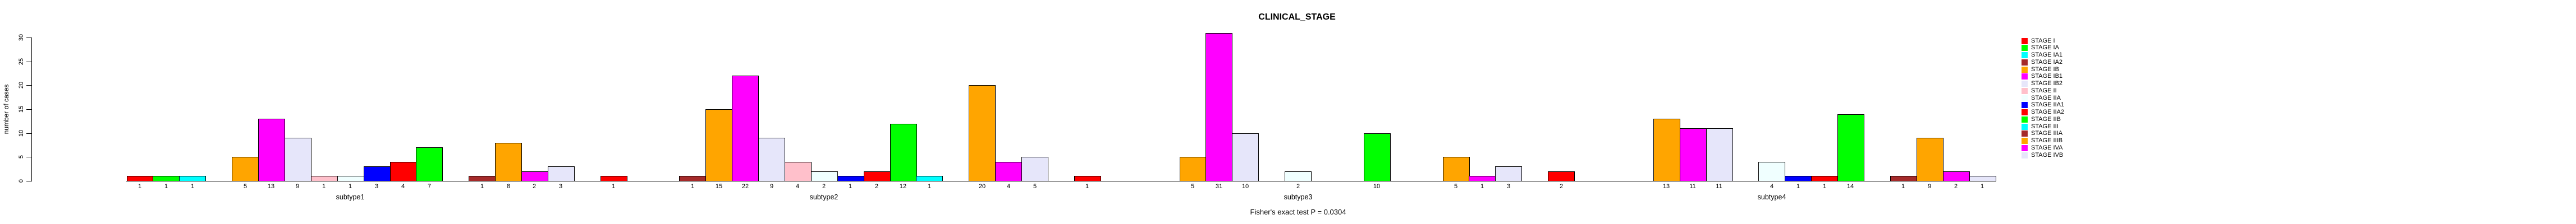 The width and height of the screenshot is (2576, 224). I want to click on bar-subtype1-stage-ib1, so click(271, 150).